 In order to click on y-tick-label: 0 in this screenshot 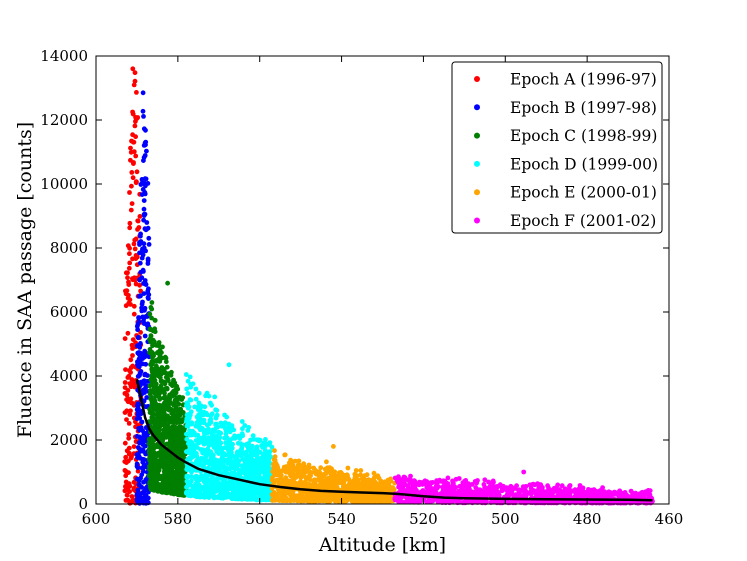, I will do `click(83, 504)`.